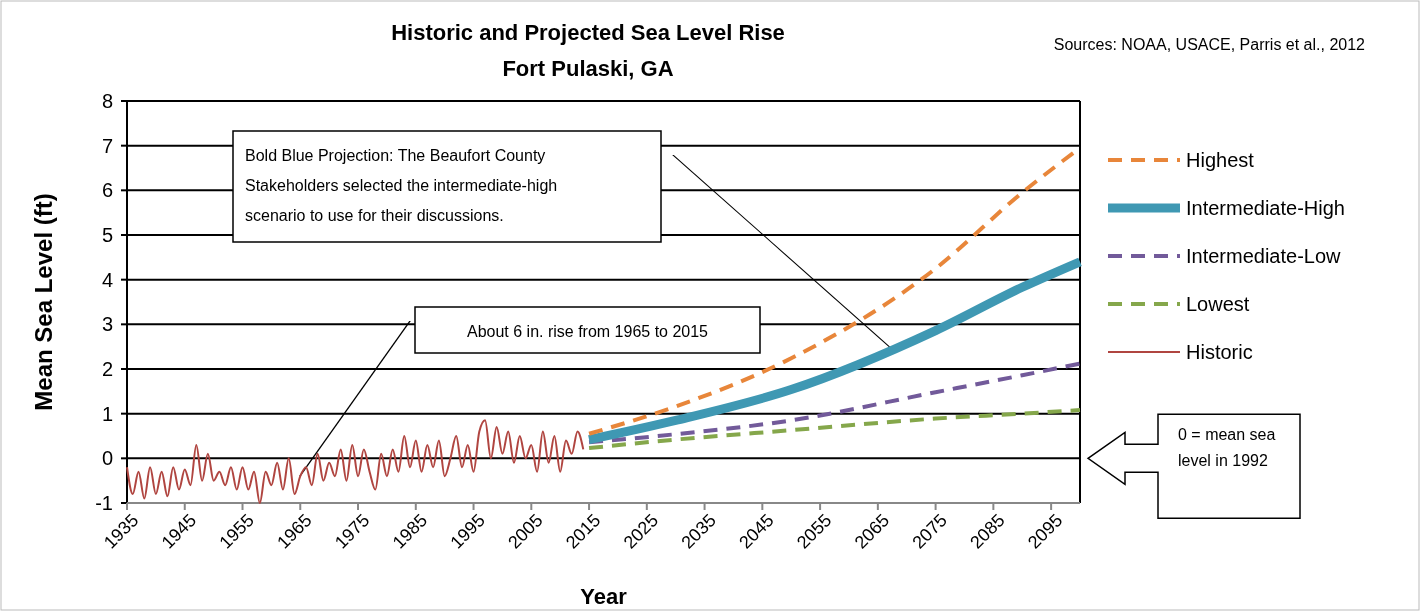 Image resolution: width=1420 pixels, height=611 pixels. What do you see at coordinates (107, 369) in the screenshot?
I see `y-tick-label: 2` at bounding box center [107, 369].